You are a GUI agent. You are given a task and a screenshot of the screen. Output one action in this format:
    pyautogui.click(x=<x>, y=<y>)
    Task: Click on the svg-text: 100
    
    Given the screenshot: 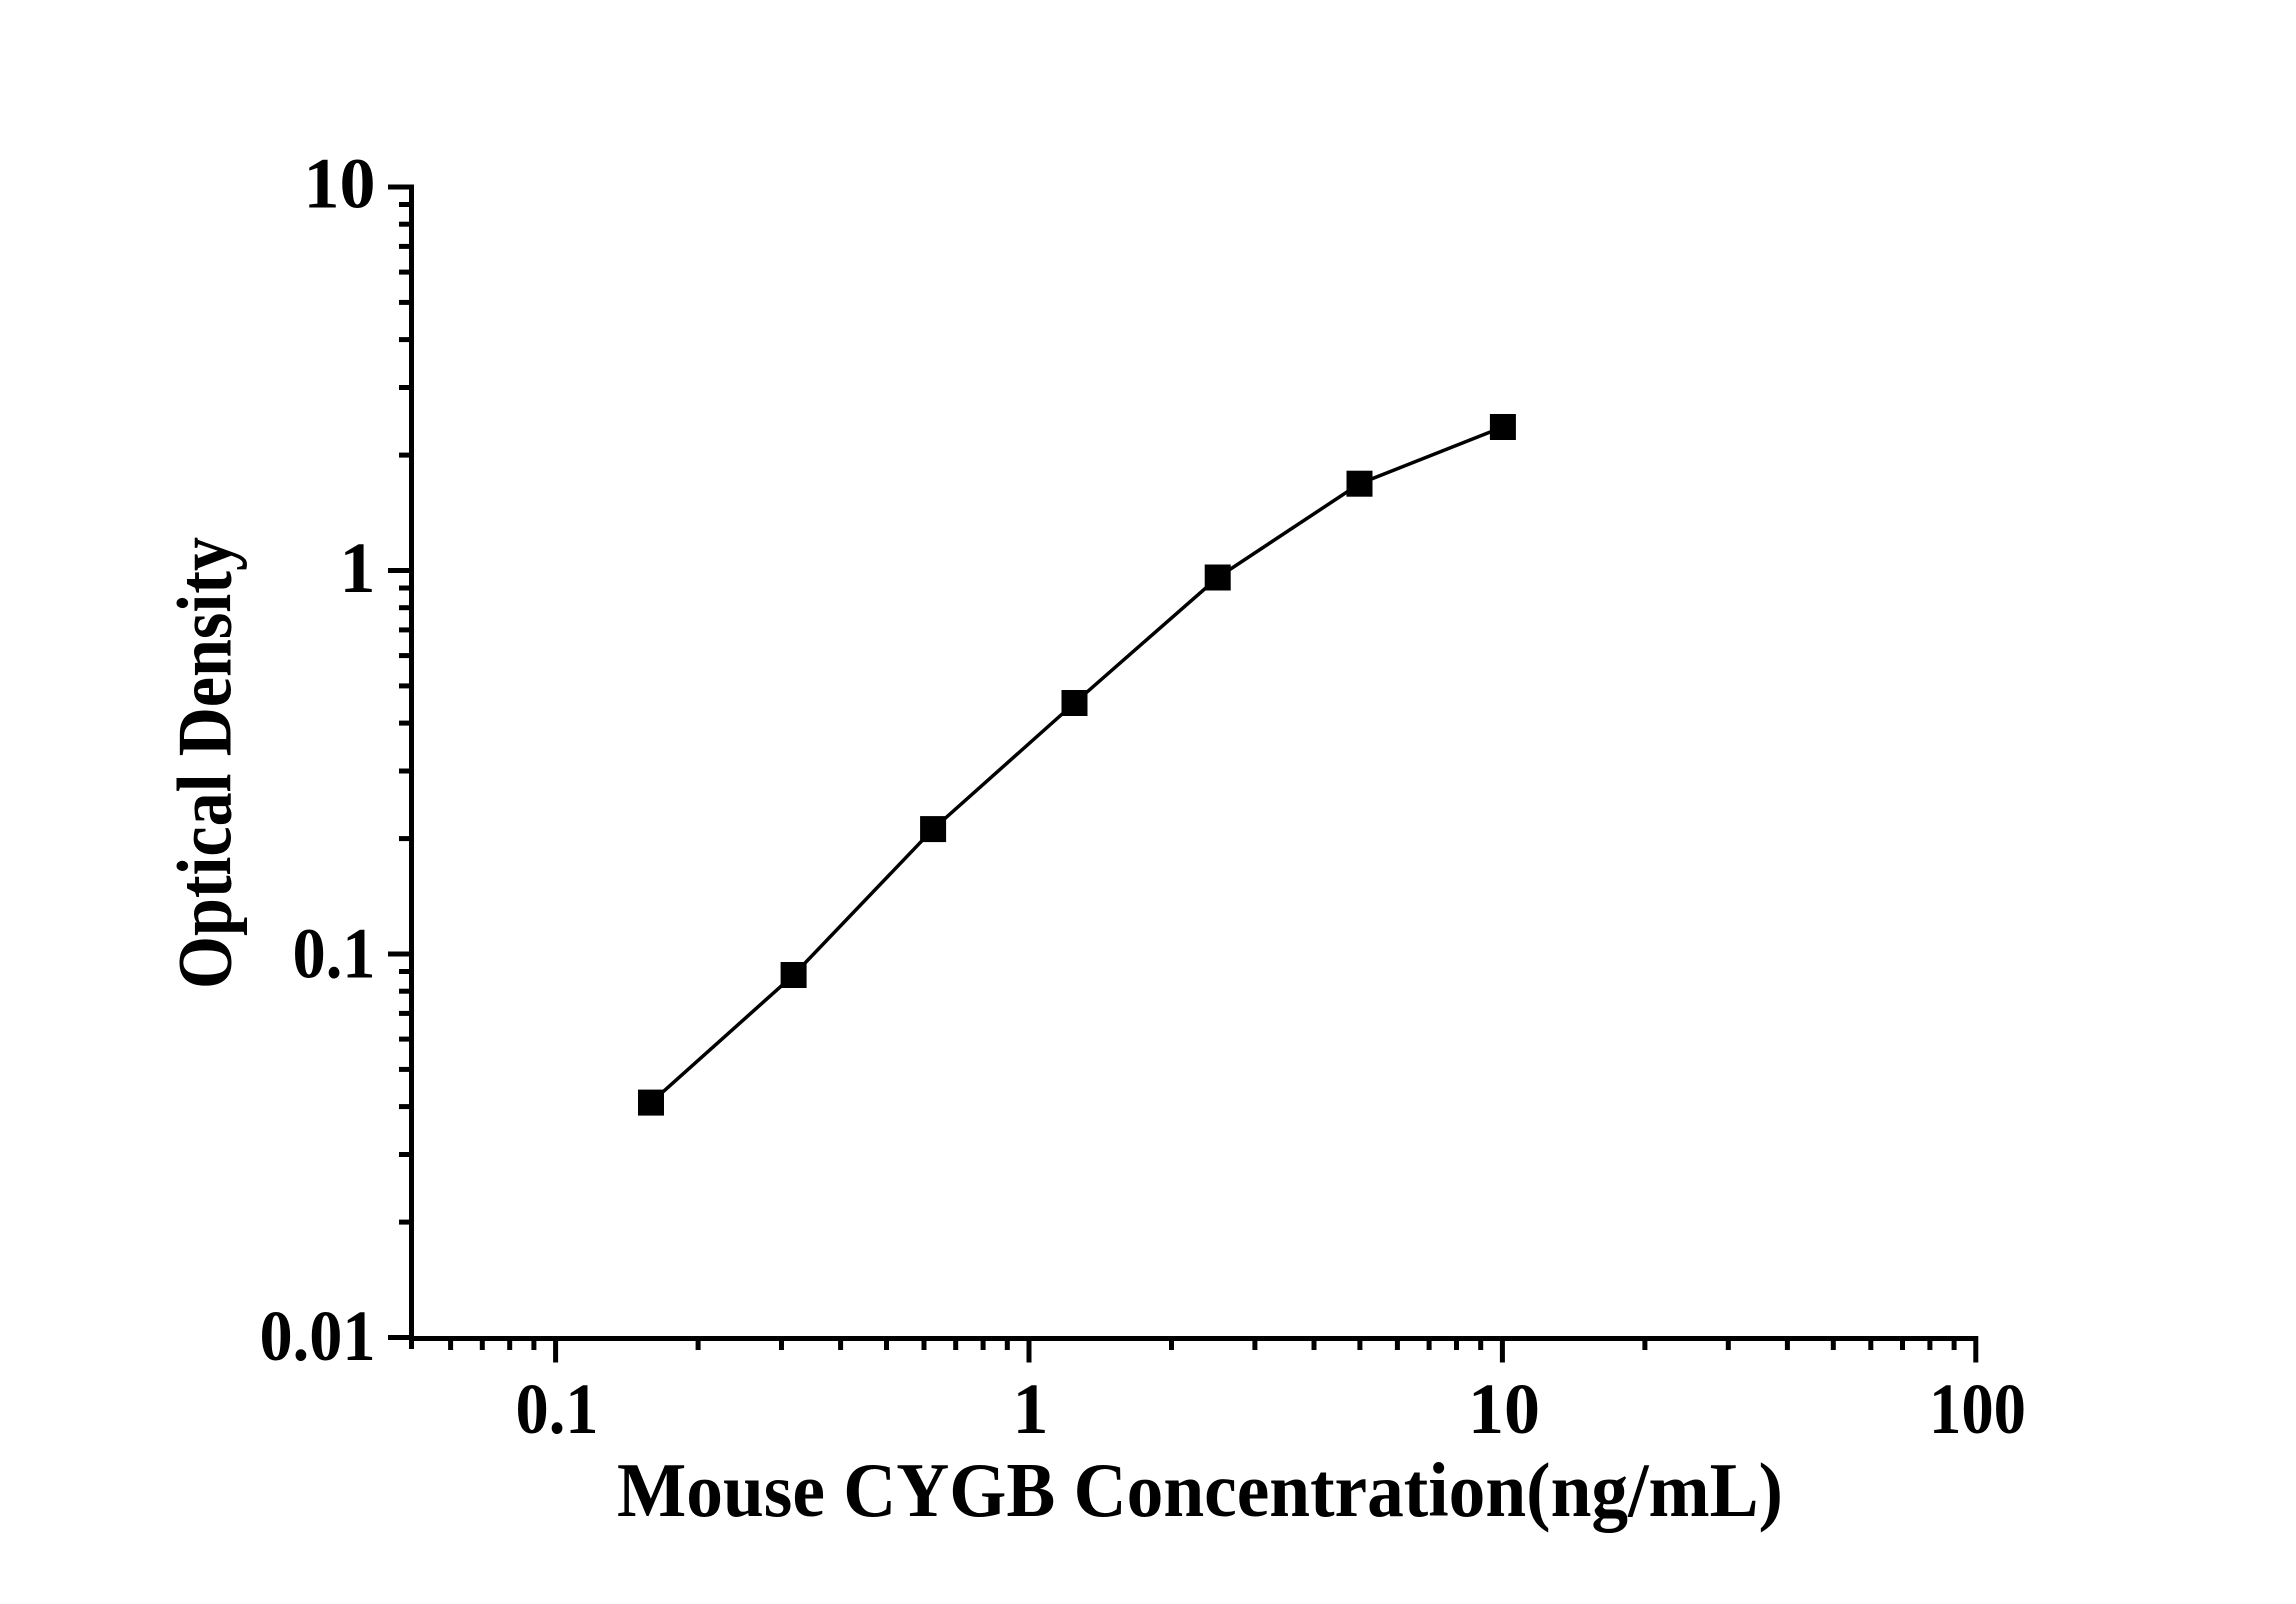 What is the action you would take?
    pyautogui.click(x=1977, y=1409)
    